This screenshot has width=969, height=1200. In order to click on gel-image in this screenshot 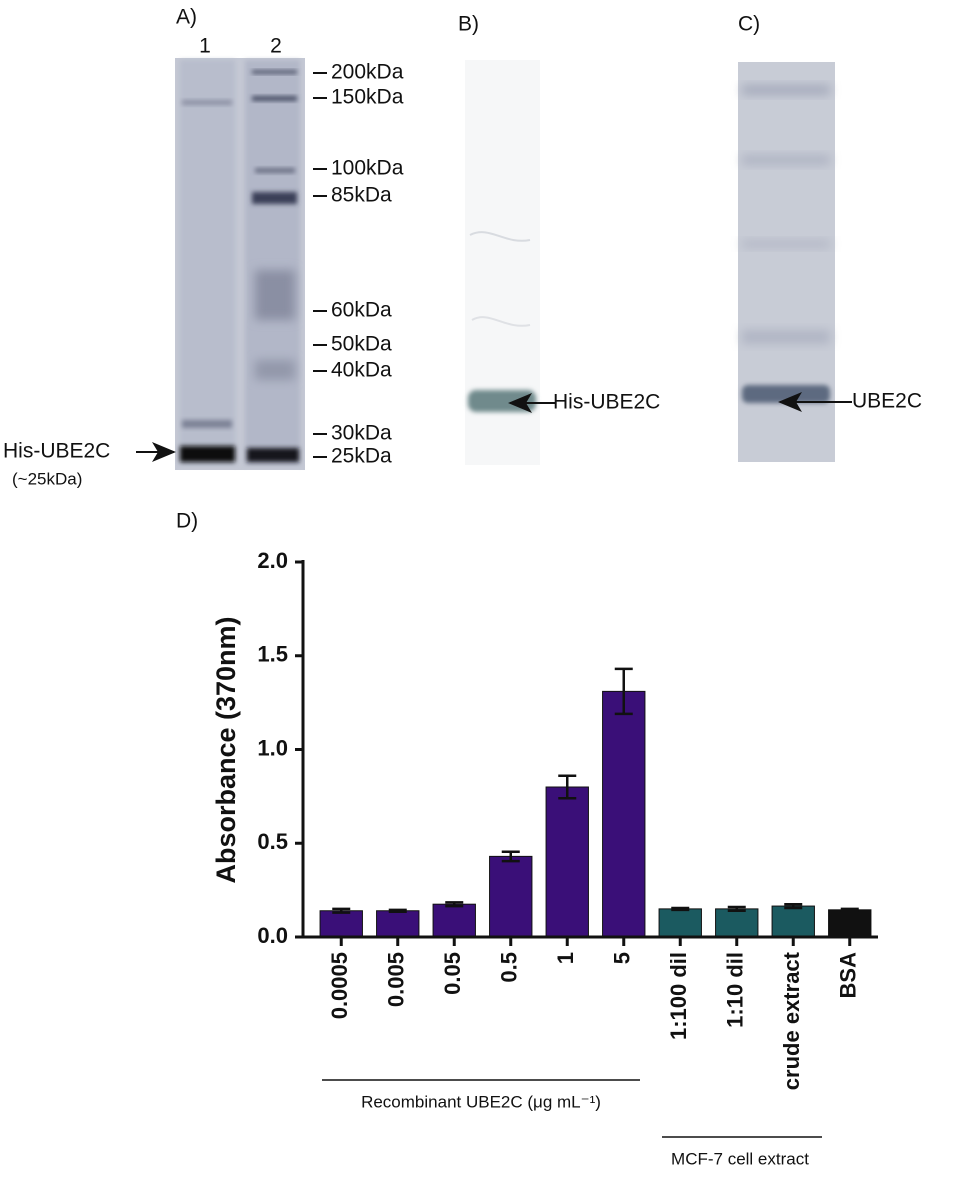, I will do `click(240, 264)`.